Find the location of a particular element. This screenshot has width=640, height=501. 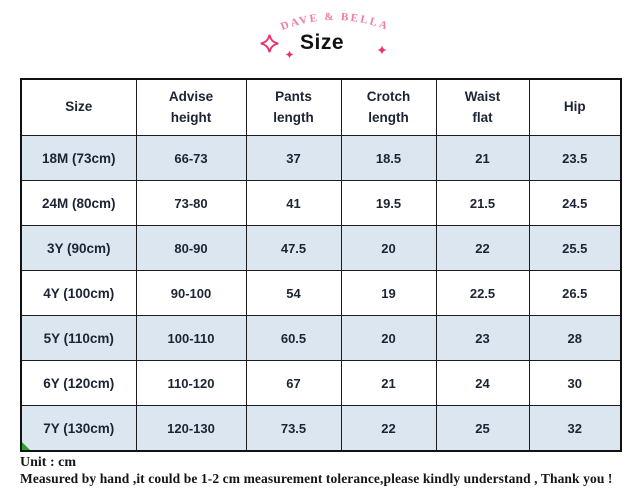

table-row: 24M (80cm) 73-80 41 19.5 21.5 24.5 is located at coordinates (321, 203).